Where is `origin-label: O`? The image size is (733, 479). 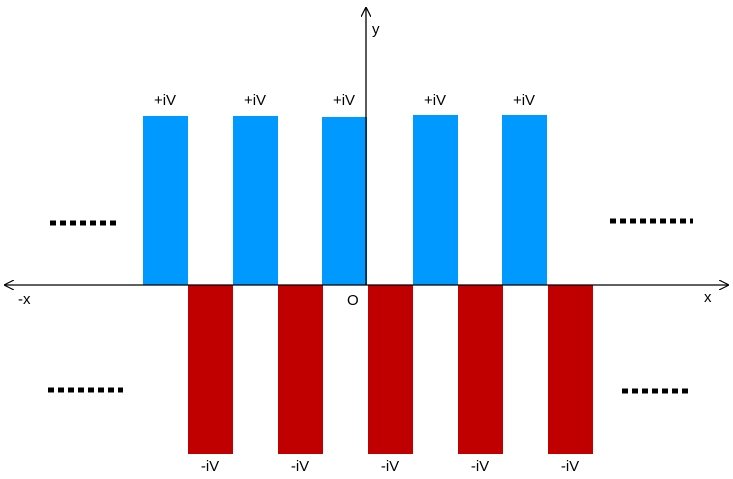
origin-label: O is located at coordinates (353, 300).